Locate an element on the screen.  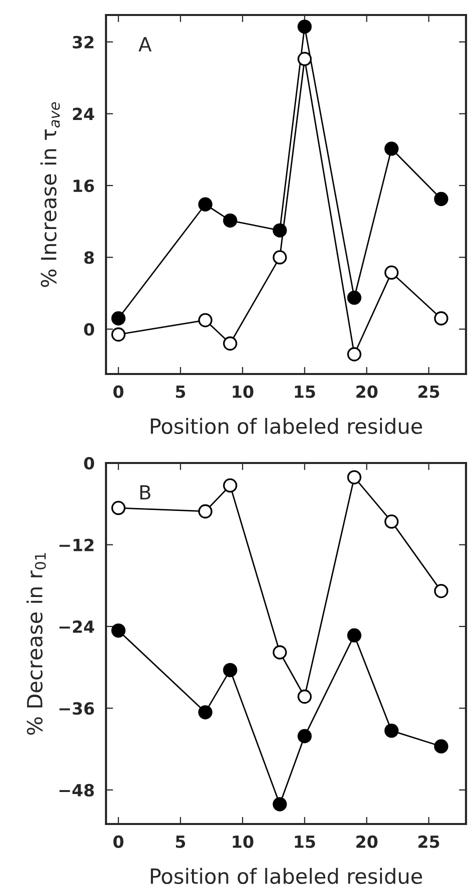
y-tick-label: −24 is located at coordinates (76, 626).